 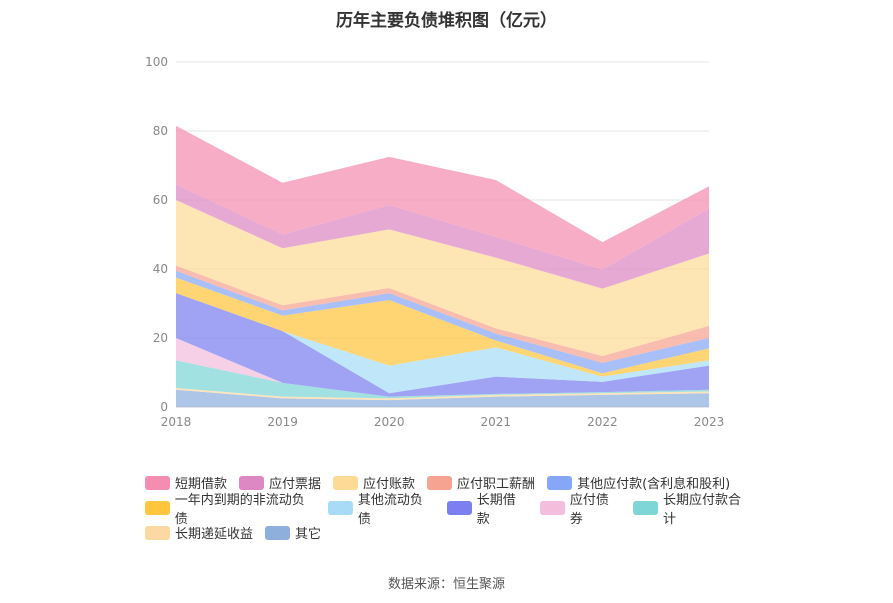 What do you see at coordinates (709, 422) in the screenshot?
I see `x-tick-label: 2023` at bounding box center [709, 422].